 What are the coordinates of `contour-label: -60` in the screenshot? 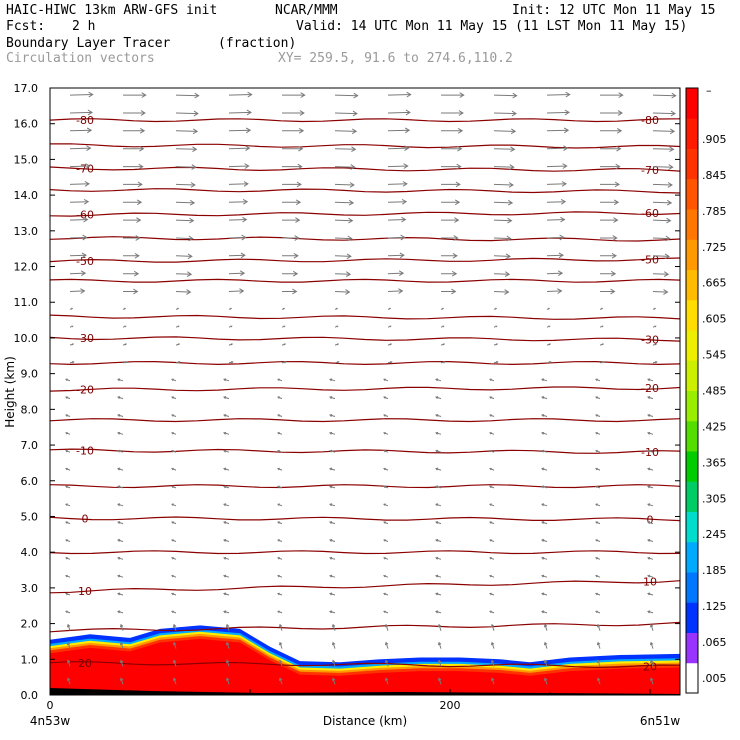 It's located at (650, 213).